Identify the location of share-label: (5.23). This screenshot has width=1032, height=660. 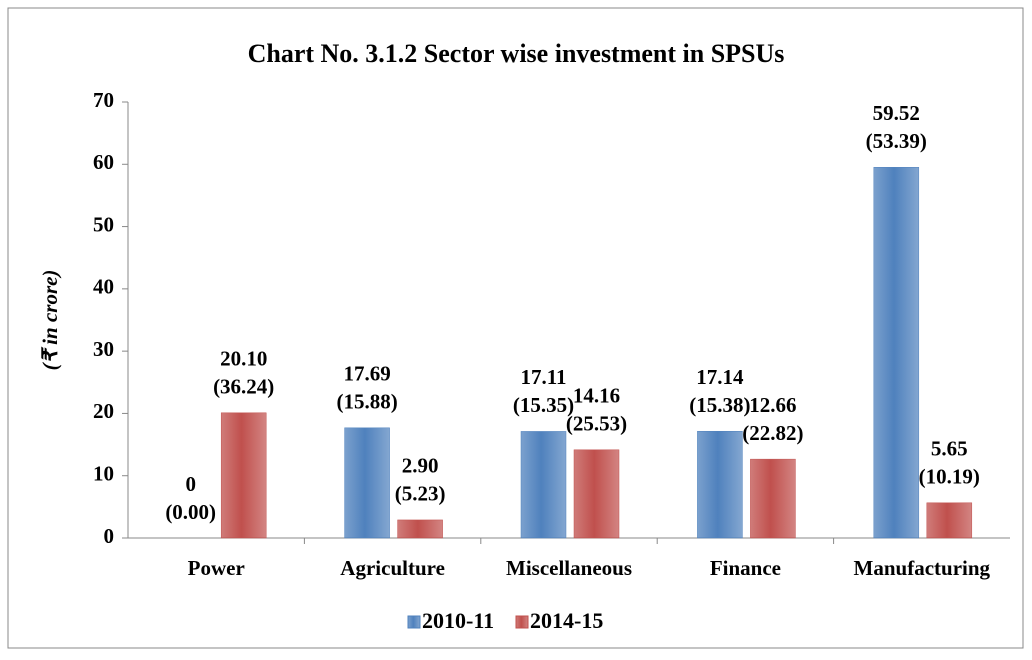
(420, 494).